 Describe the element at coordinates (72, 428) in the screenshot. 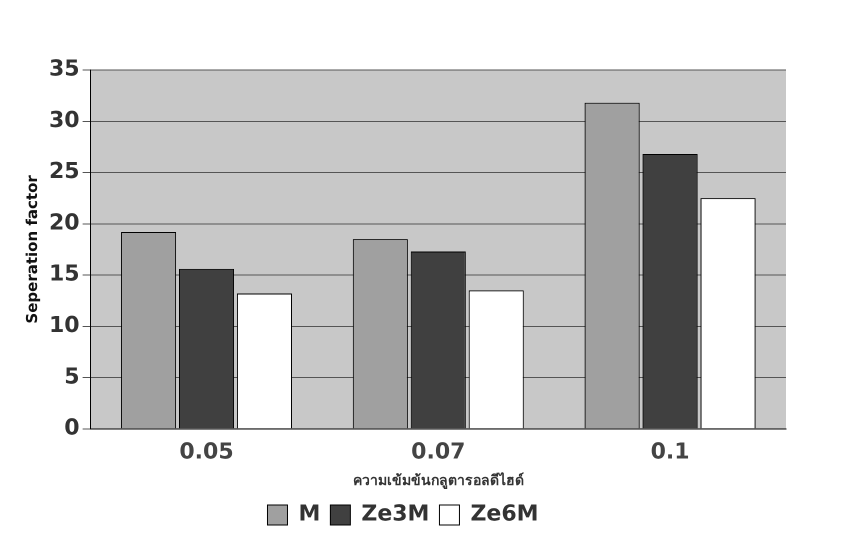

I see `y-tick-label: 0` at that location.